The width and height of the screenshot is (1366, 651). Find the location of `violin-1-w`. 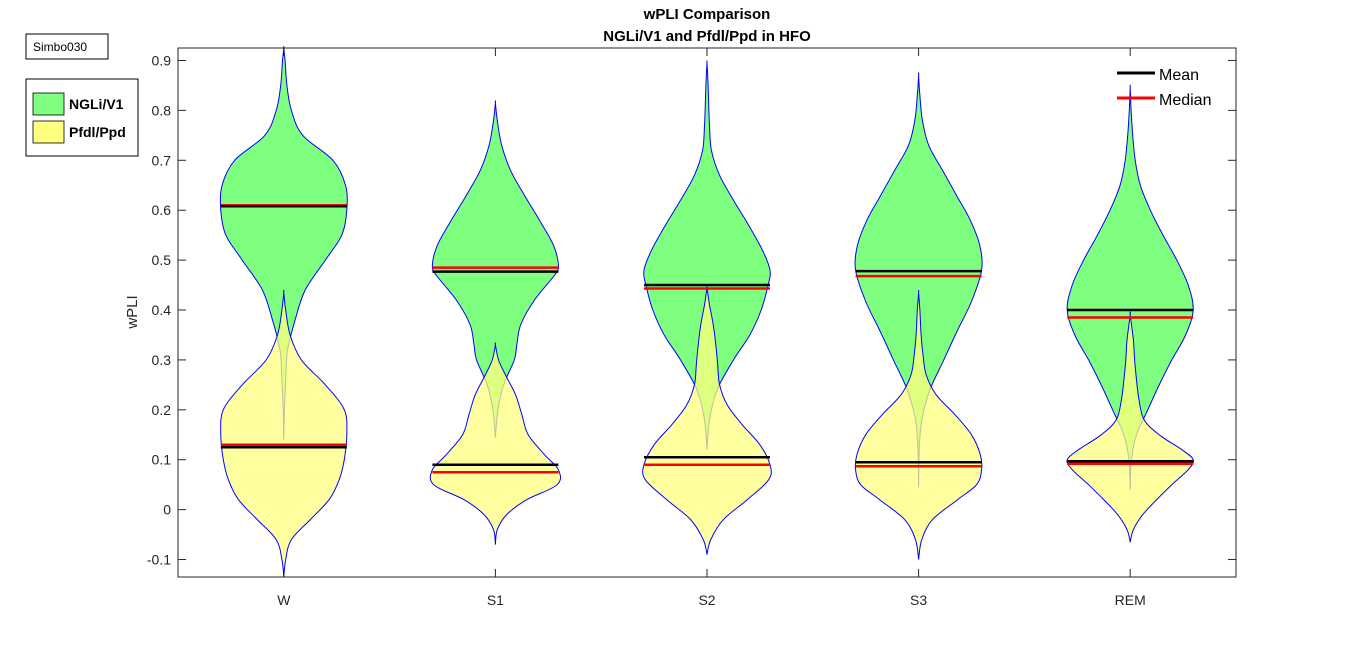

violin-1-w is located at coordinates (283, 242).